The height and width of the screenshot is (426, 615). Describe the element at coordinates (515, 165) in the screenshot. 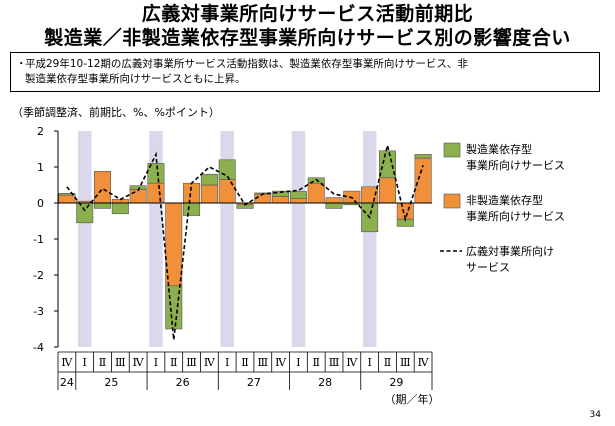

I see `legend-label-manufacturing-2: 事業所向けサービス` at that location.